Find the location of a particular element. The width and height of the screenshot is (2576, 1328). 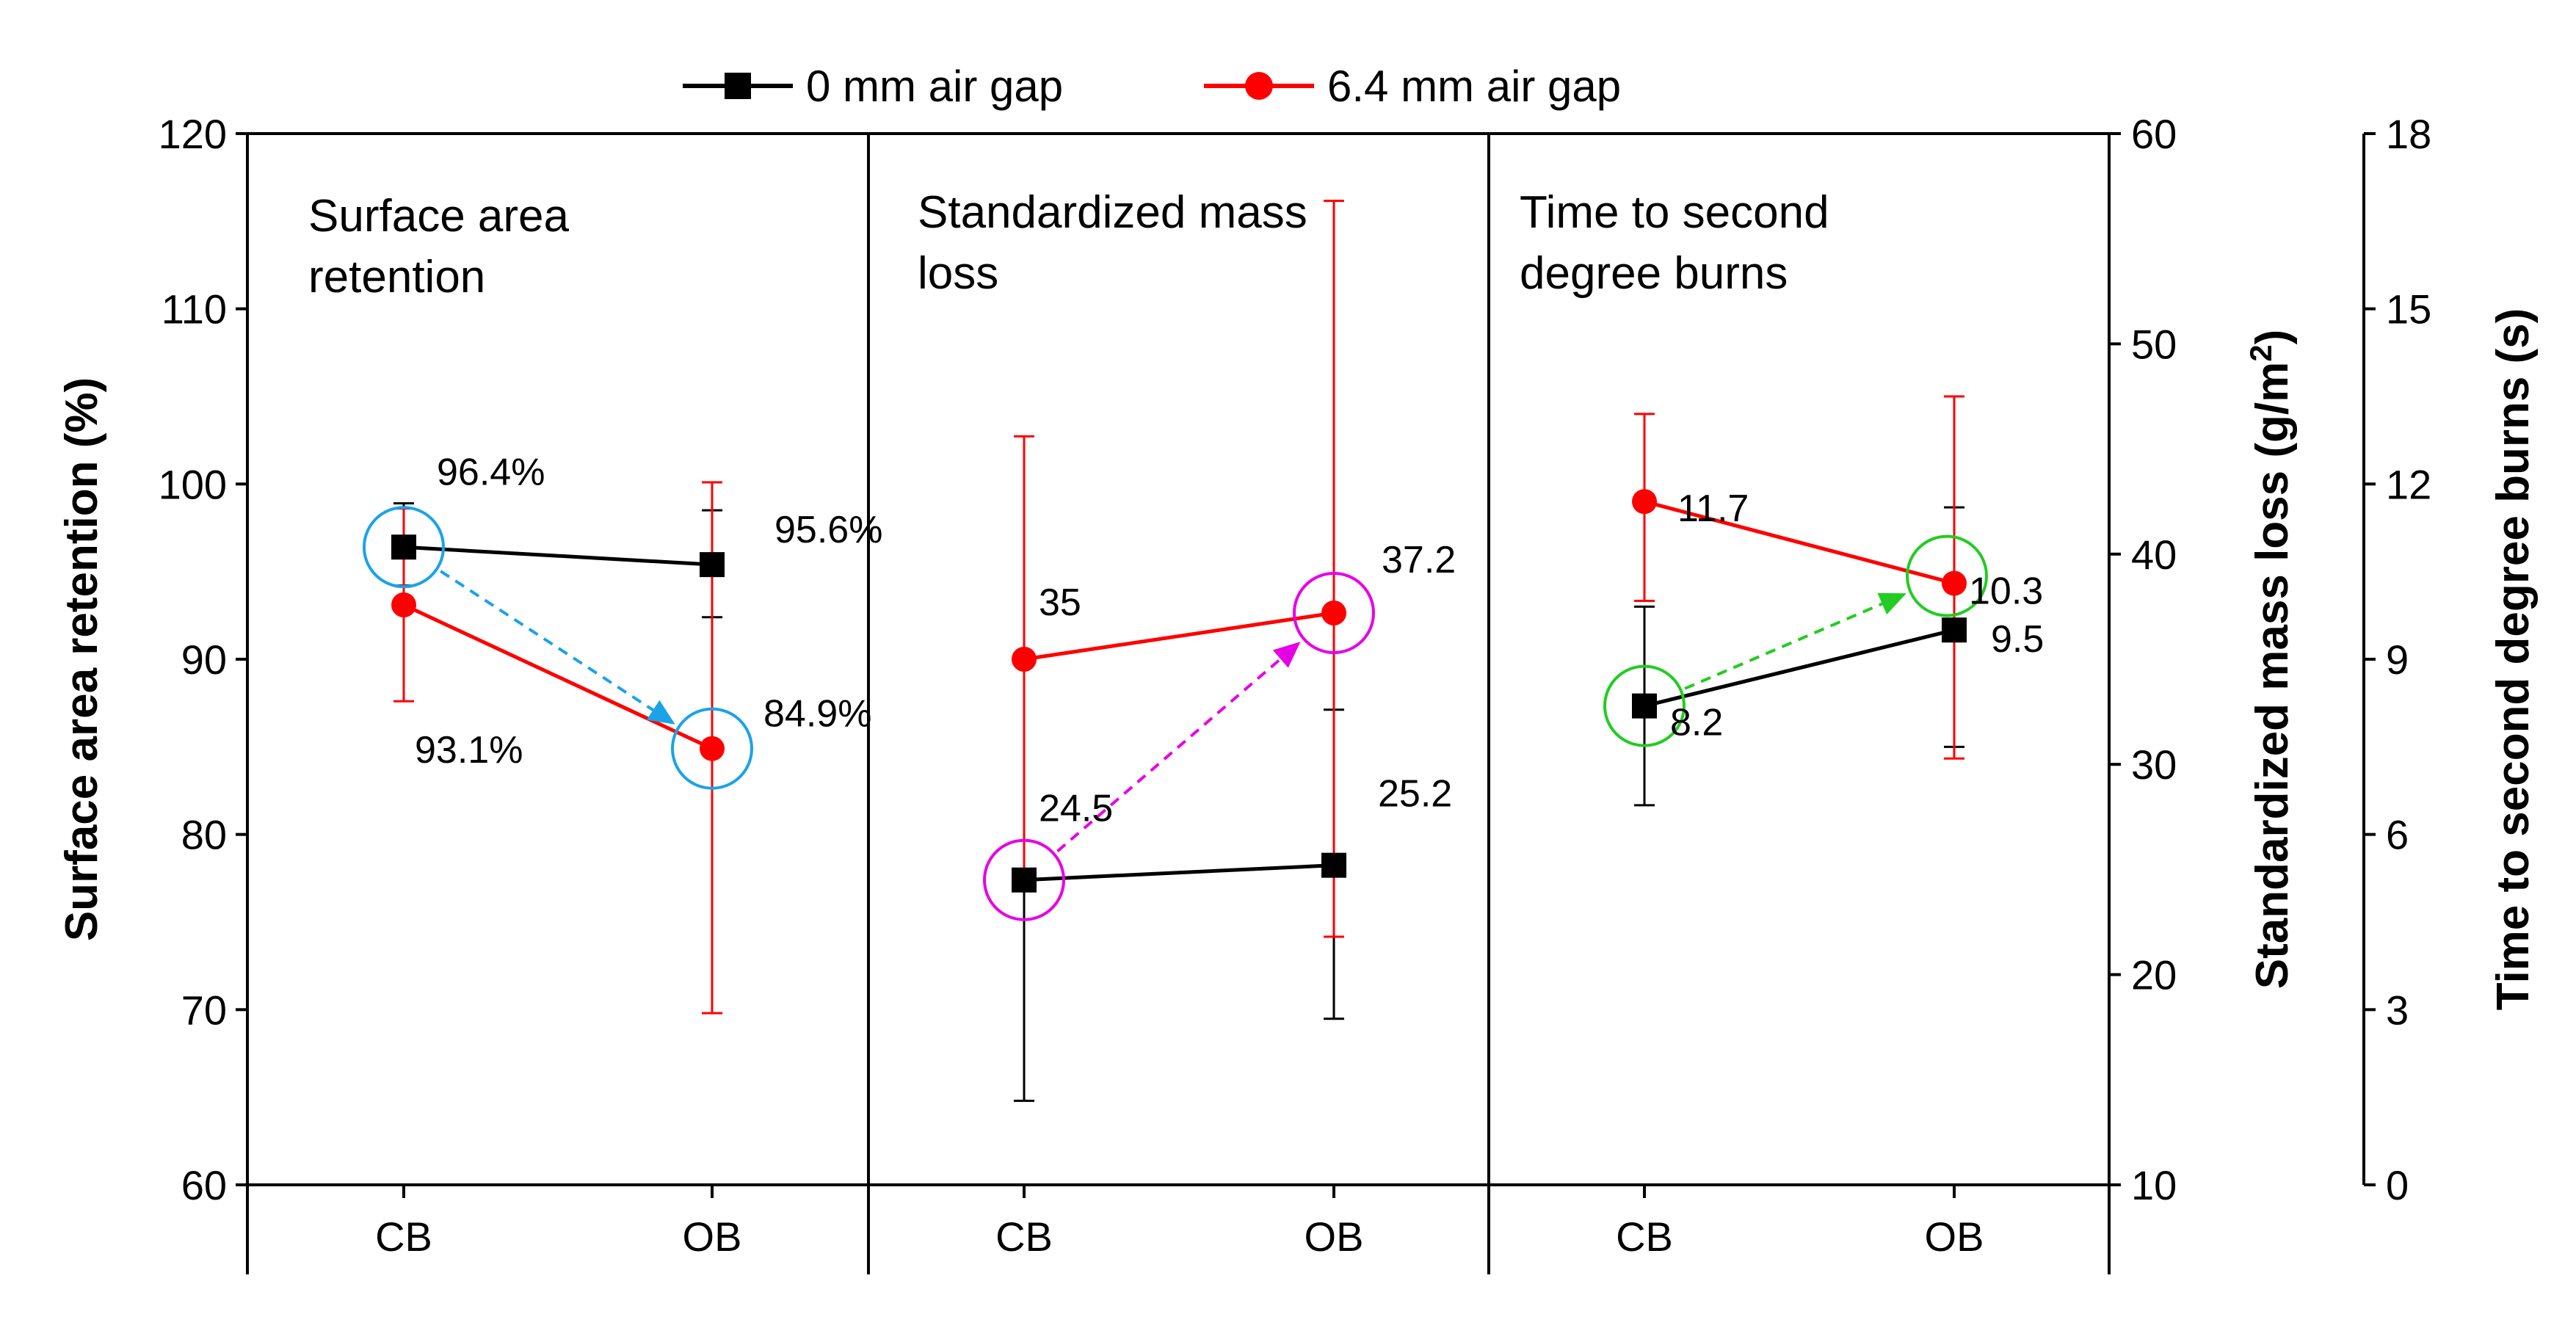

data-label: 11.7 is located at coordinates (1713, 508).